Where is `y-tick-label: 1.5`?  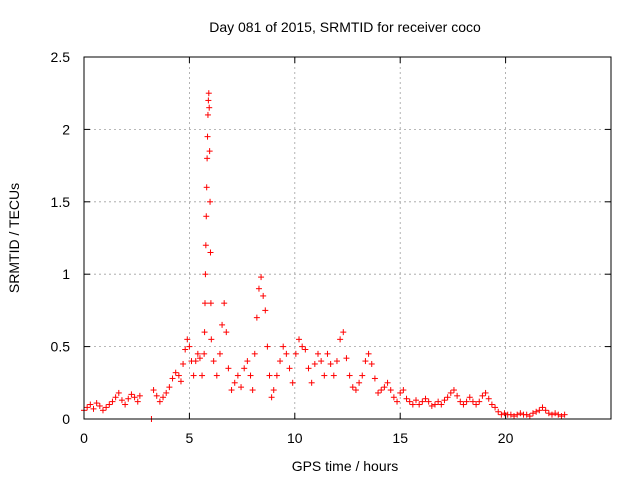
y-tick-label: 1.5 is located at coordinates (61, 202).